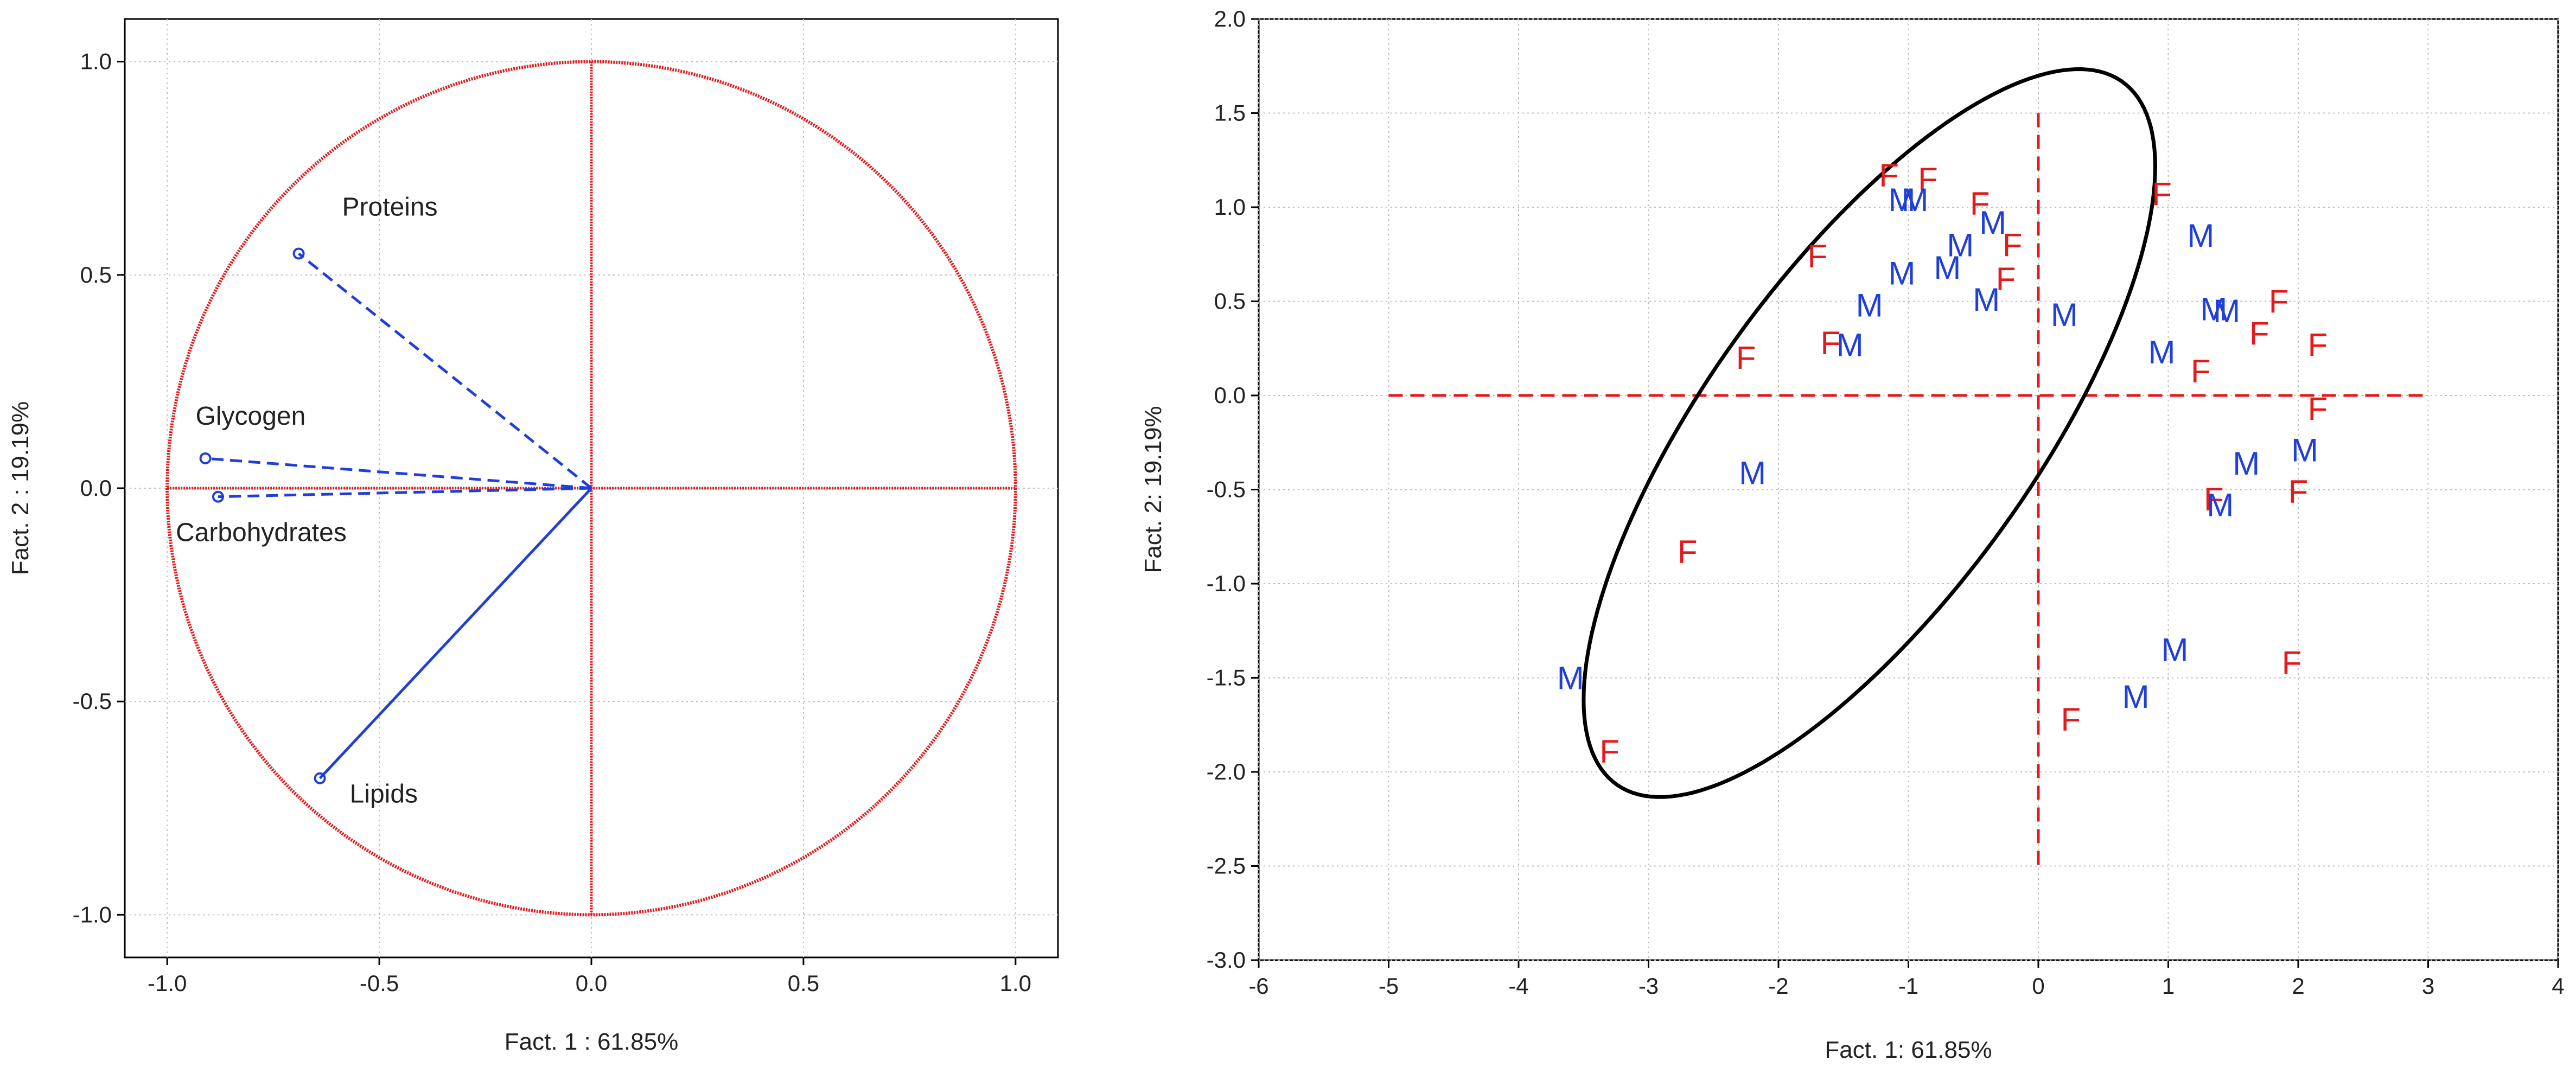 This screenshot has width=2576, height=1067. Describe the element at coordinates (444, 370) in the screenshot. I see `loading-vector-proteins` at that location.